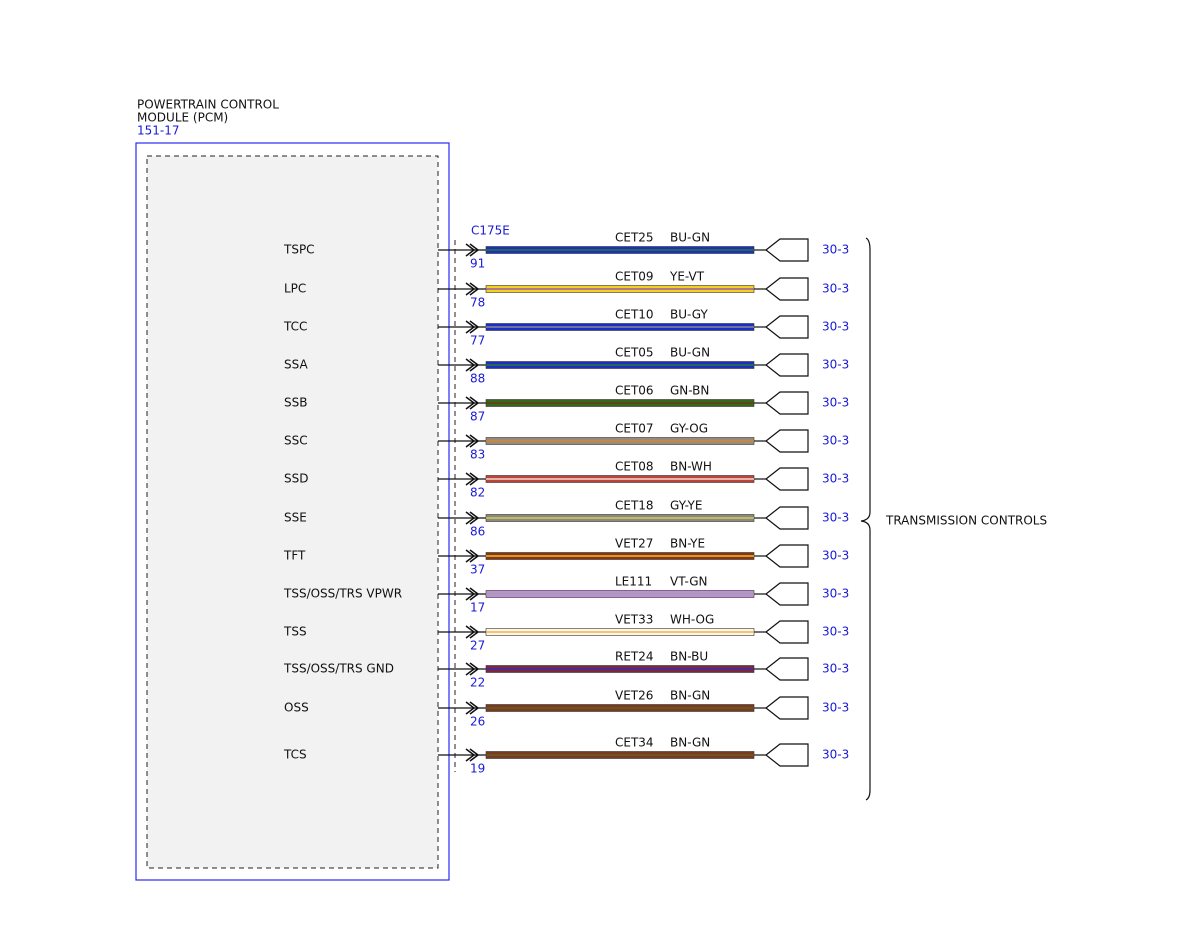 This screenshot has width=1200, height=927. I want to click on signal-label: TFT, so click(294, 556).